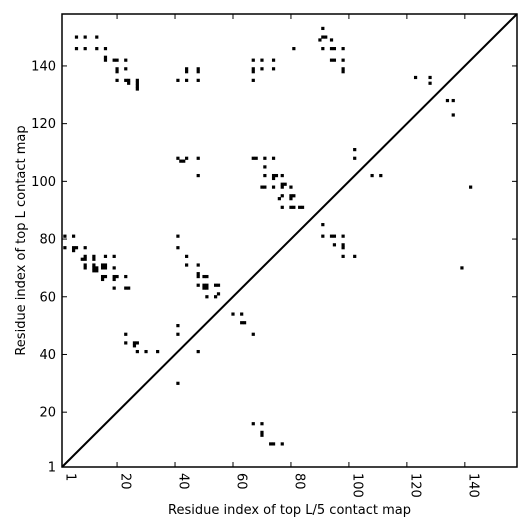 The width and height of the screenshot is (531, 531). I want to click on x-tick-label-120: 120, so click(414, 485).